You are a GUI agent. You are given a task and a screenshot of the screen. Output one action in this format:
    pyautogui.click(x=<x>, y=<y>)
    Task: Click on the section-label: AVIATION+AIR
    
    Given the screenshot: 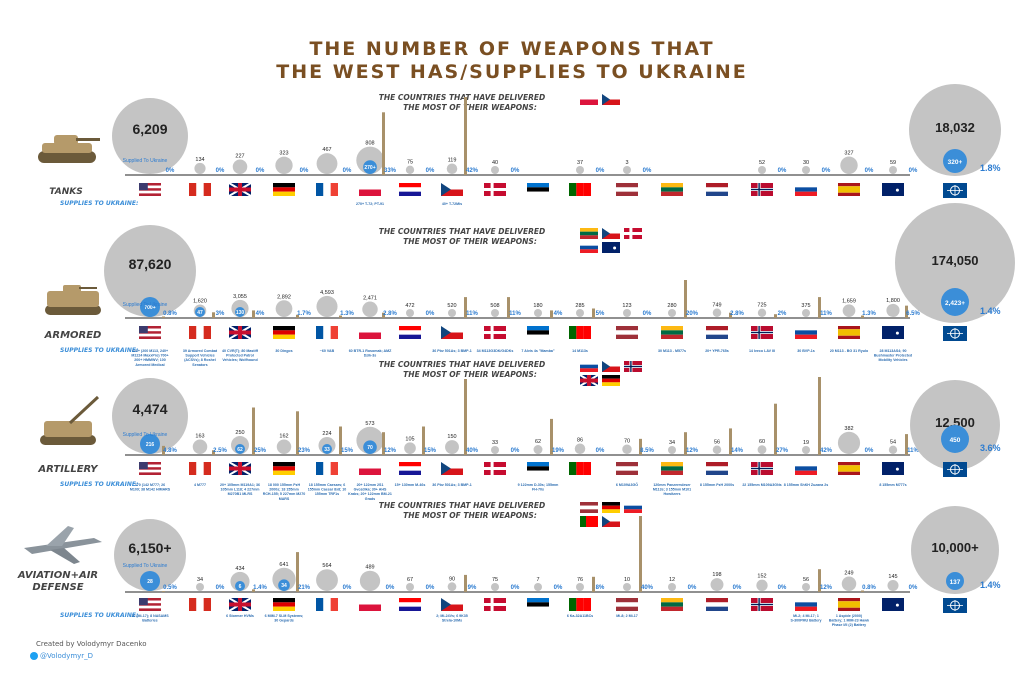 What is the action you would take?
    pyautogui.click(x=57, y=575)
    